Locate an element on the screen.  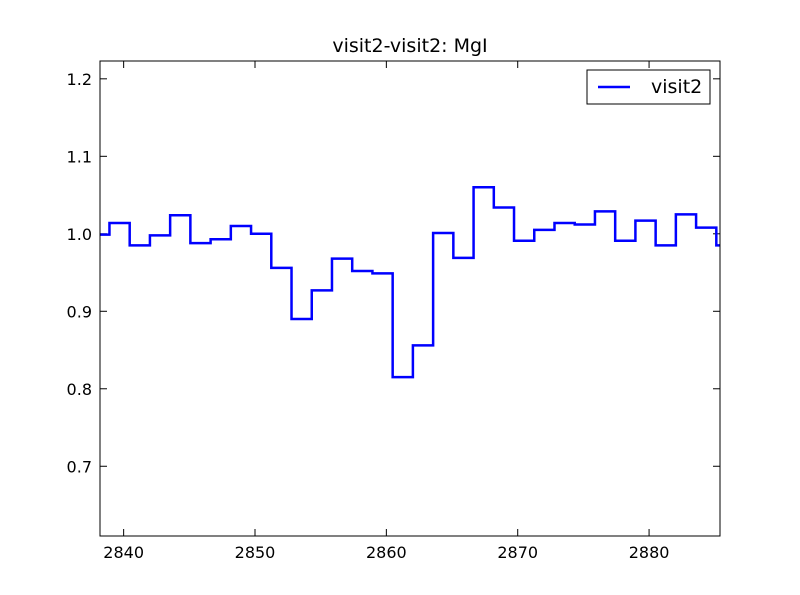
legend-label-visit2: visit2 is located at coordinates (676, 87).